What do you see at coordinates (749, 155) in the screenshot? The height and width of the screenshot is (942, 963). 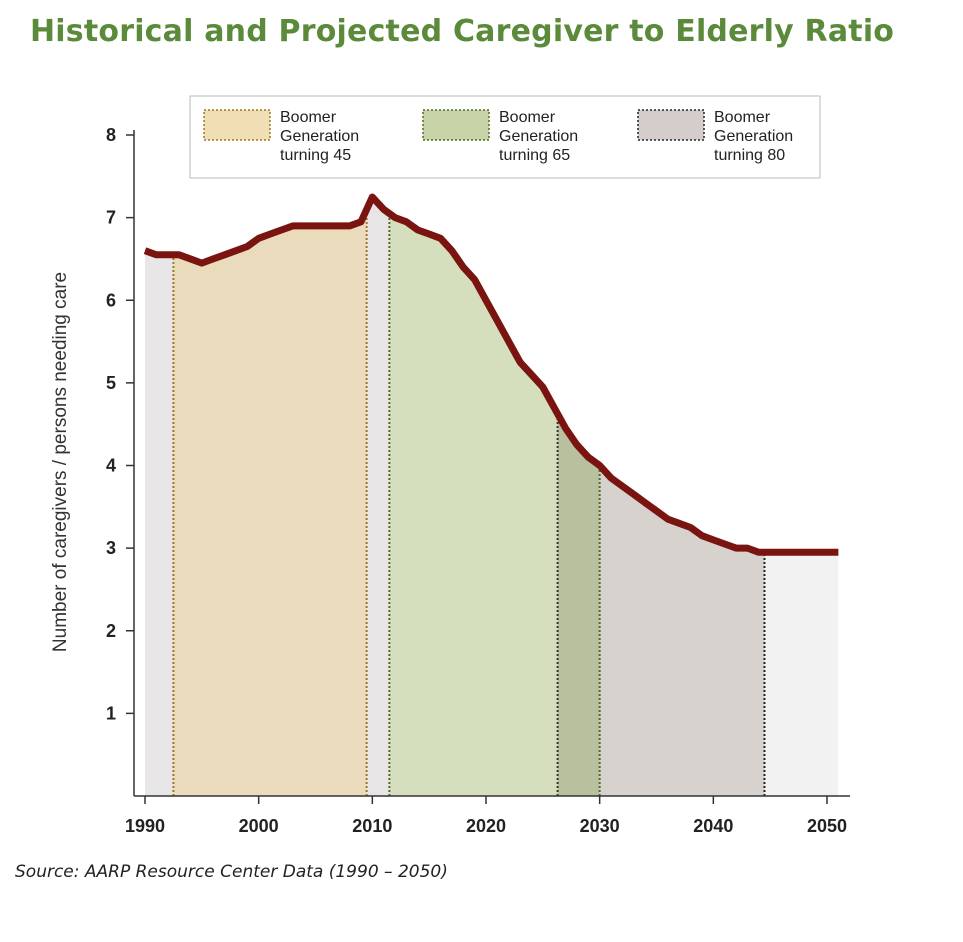 I see `legend-text-2-2: turning 80` at bounding box center [749, 155].